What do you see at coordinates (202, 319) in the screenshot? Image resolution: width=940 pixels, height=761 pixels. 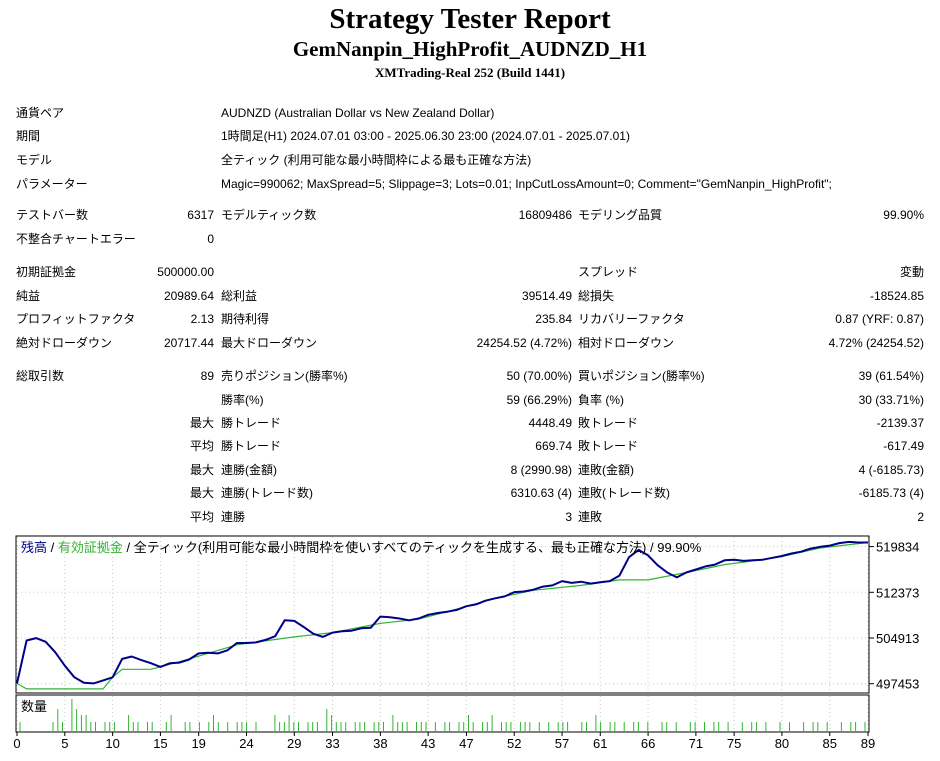 I see `profit-factor-value: 2.13` at bounding box center [202, 319].